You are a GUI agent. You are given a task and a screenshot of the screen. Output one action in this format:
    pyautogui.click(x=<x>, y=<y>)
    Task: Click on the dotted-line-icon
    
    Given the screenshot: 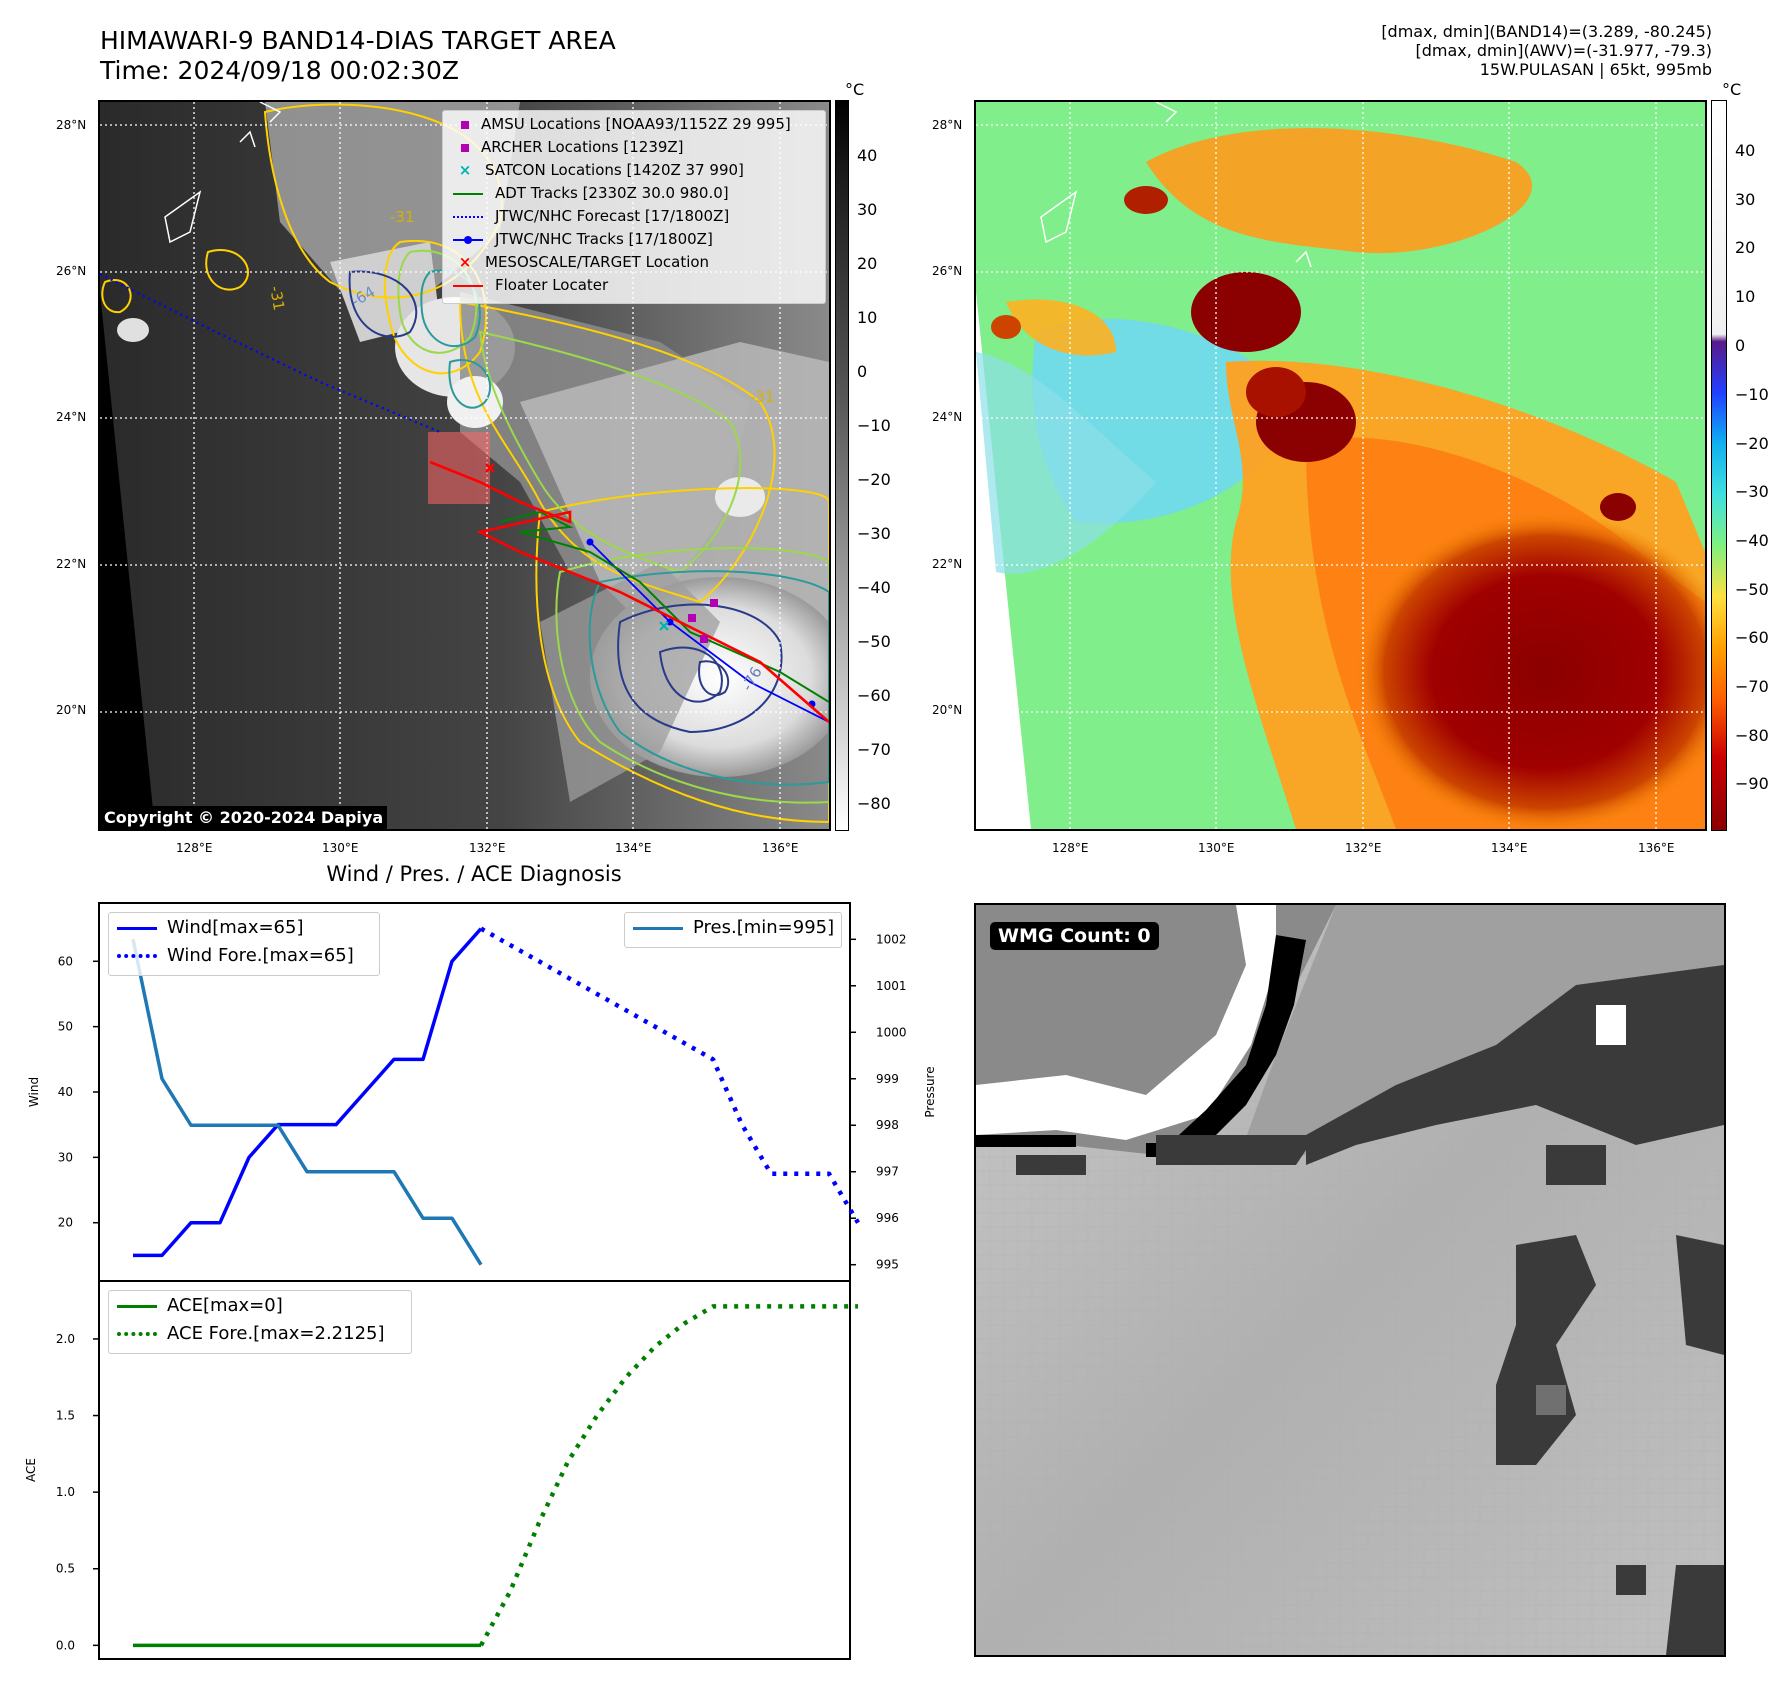 What is the action you would take?
    pyautogui.click(x=137, y=956)
    